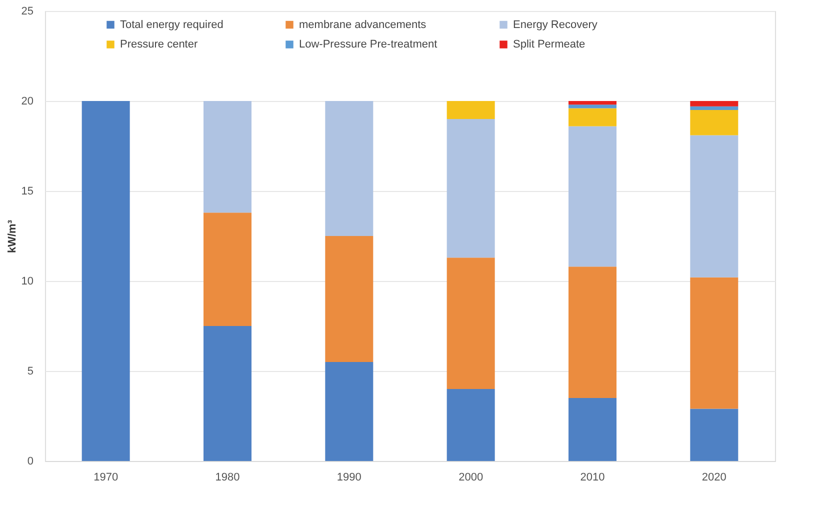 The image size is (827, 522). Describe the element at coordinates (30, 372) in the screenshot. I see `y-tick-label: 5` at that location.